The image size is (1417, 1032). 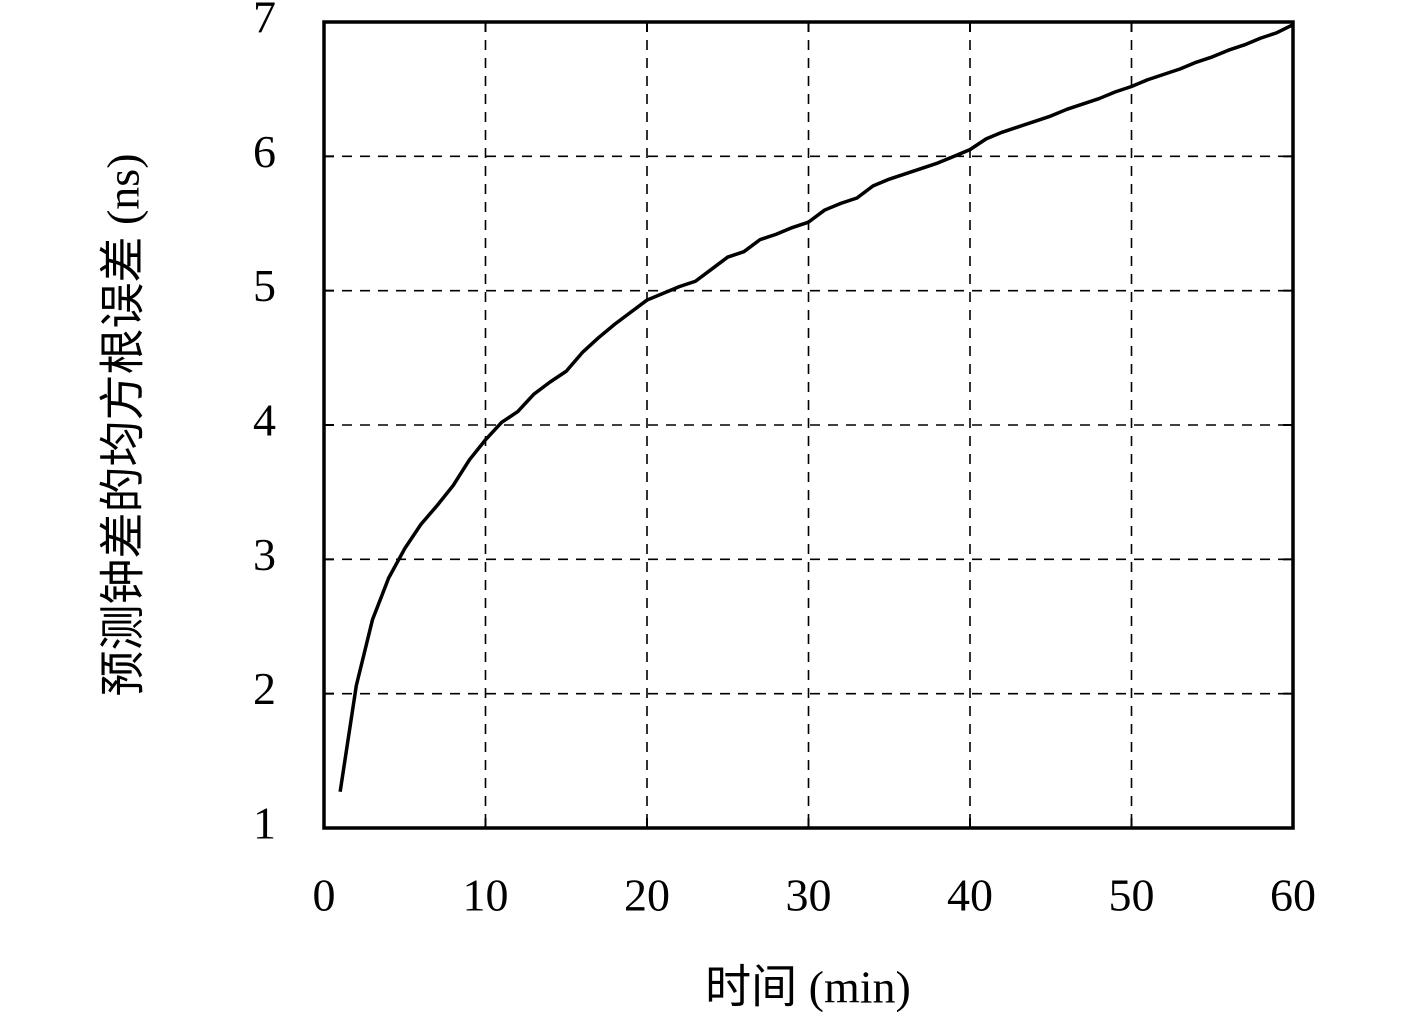 I want to click on y-tick-label: 4, so click(x=264, y=420).